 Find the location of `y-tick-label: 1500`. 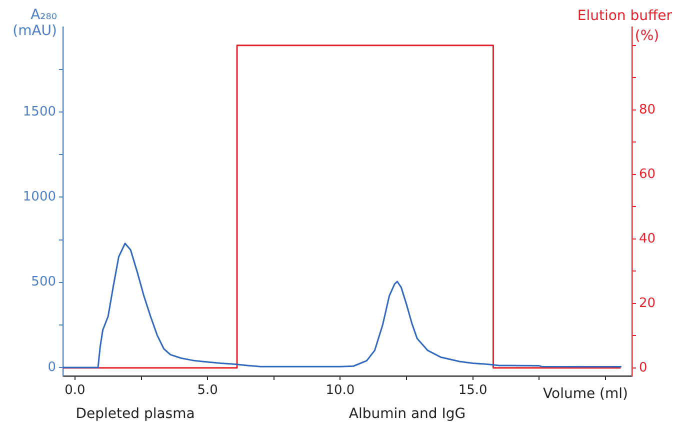

y-tick-label: 1500 is located at coordinates (39, 112).